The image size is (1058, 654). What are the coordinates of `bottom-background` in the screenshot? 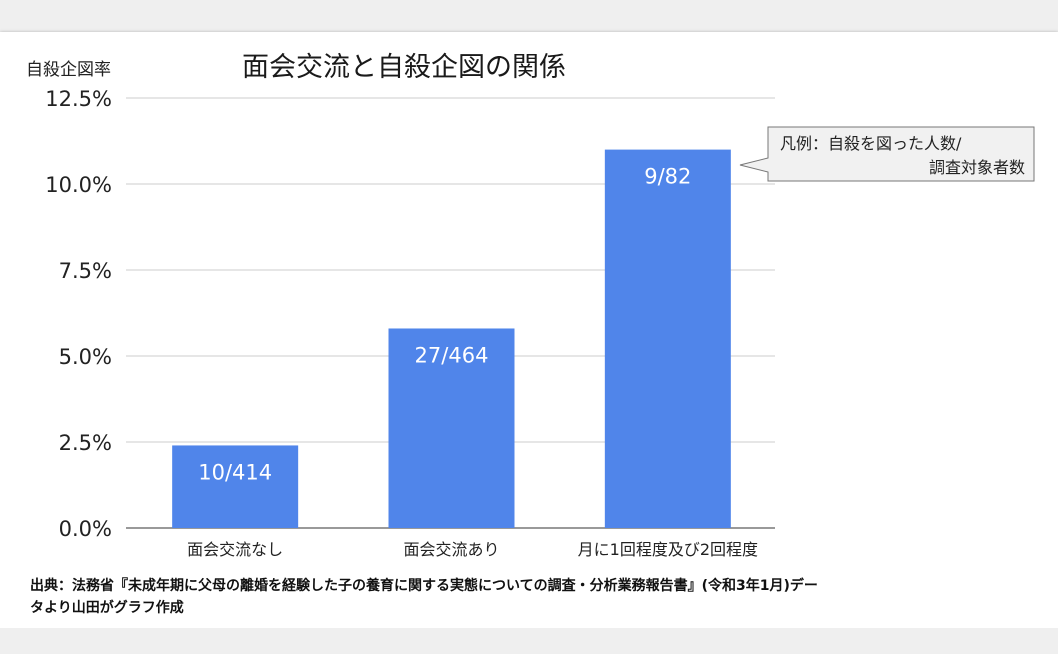 It's located at (529, 641).